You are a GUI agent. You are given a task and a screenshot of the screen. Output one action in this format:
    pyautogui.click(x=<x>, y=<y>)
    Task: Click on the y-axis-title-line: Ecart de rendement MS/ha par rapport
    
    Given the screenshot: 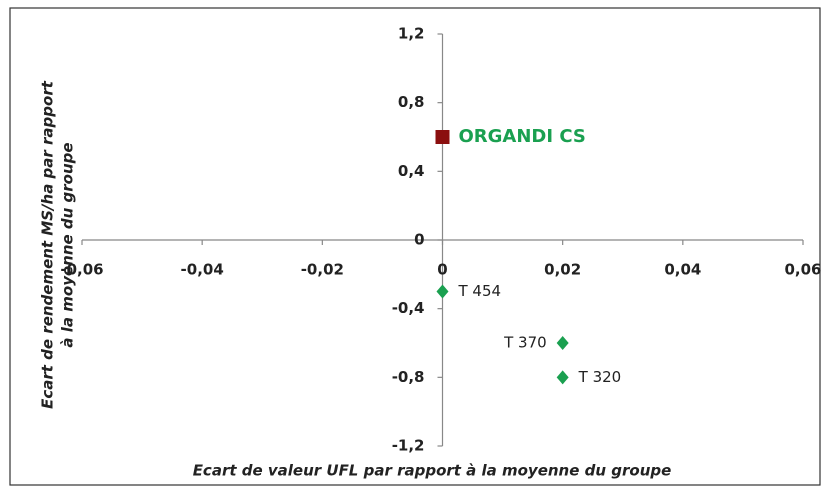 What is the action you would take?
    pyautogui.click(x=48, y=244)
    